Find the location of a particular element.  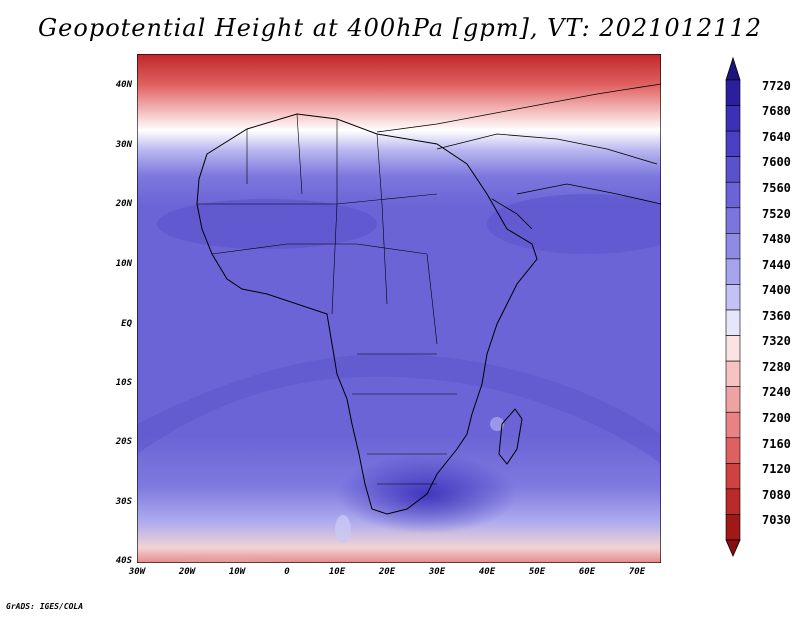

colorbar-label: 7440 is located at coordinates (776, 264).